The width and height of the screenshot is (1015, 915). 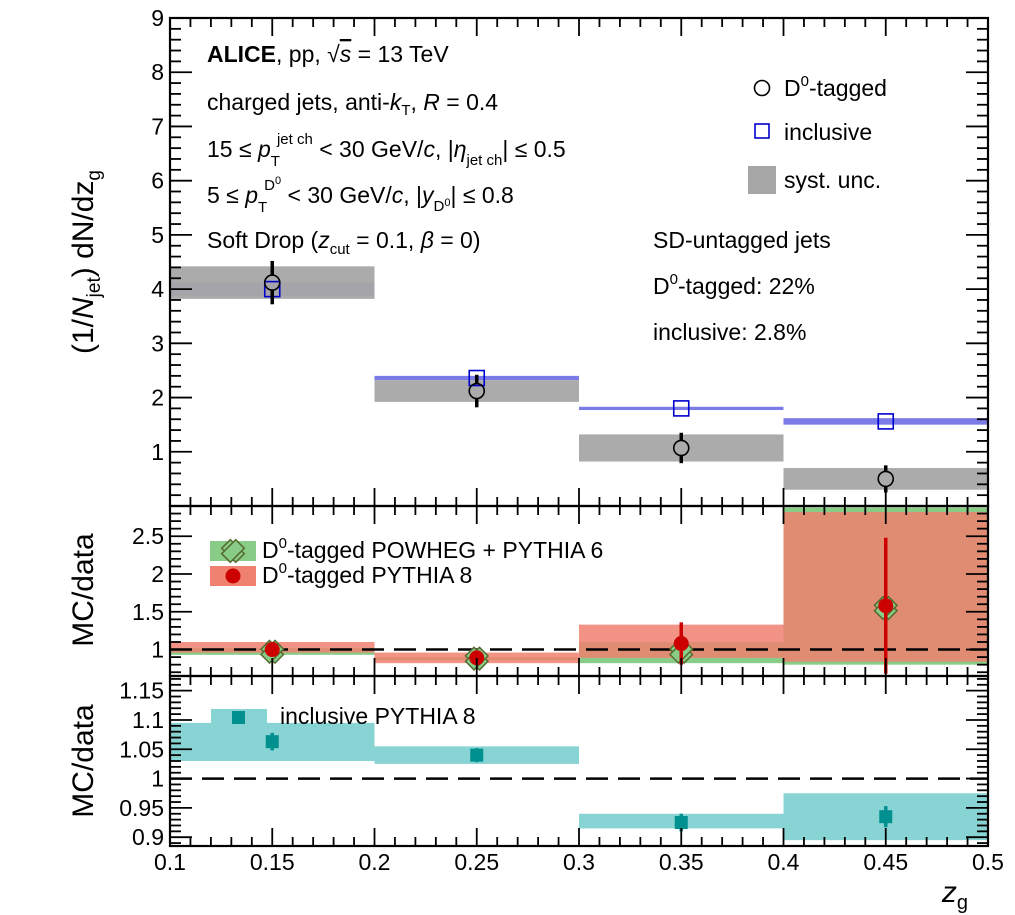 I want to click on x-axis-title: zg, so click(x=954, y=895).